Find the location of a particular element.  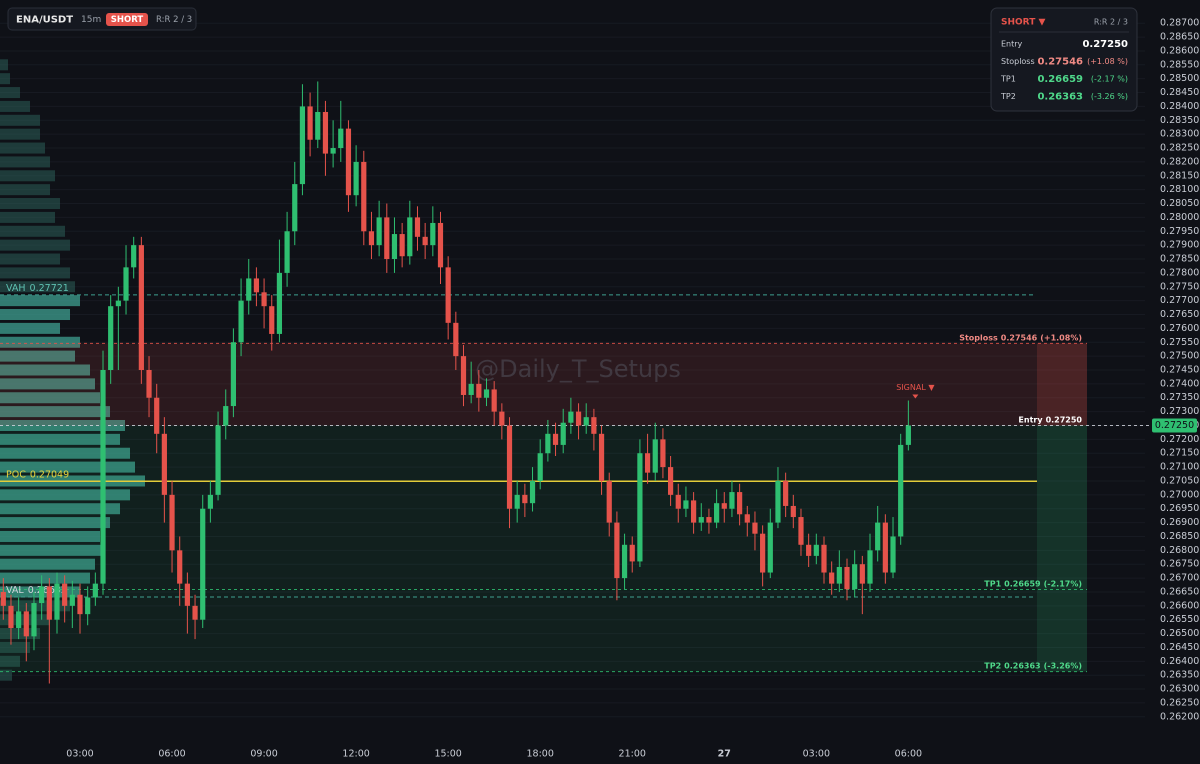

price-tag-label: 0.27250 is located at coordinates (1174, 425).